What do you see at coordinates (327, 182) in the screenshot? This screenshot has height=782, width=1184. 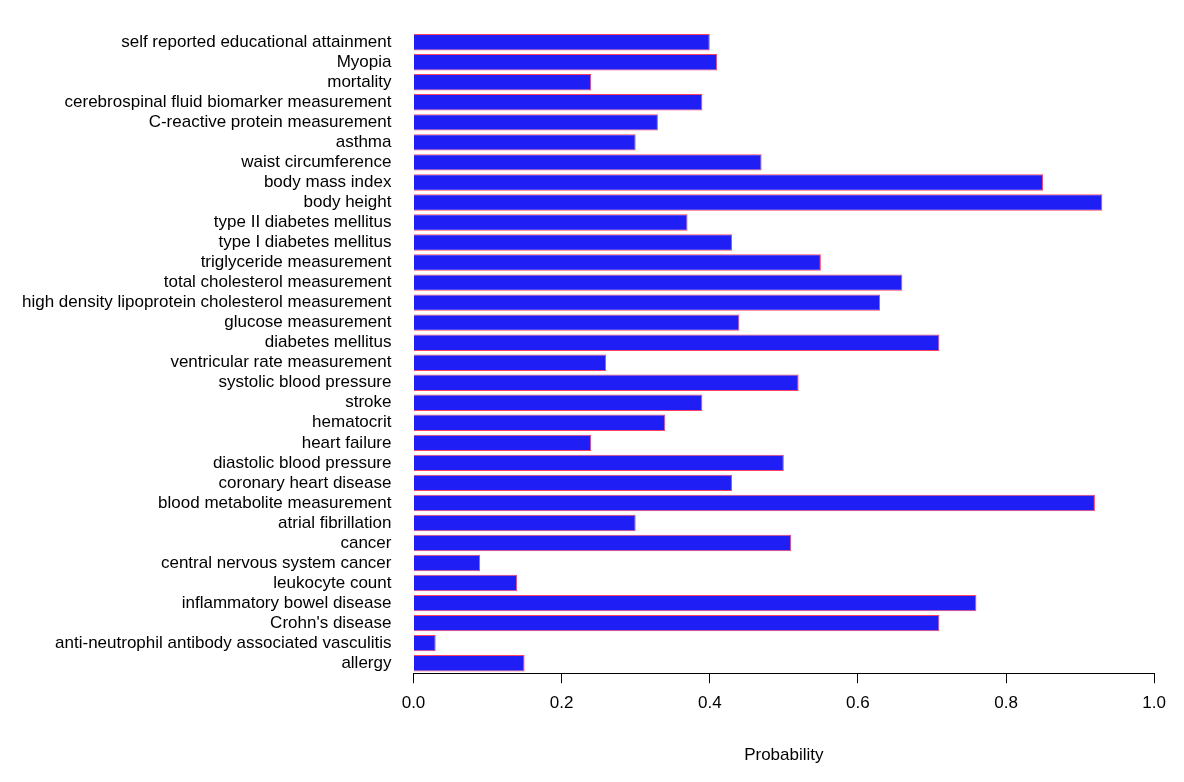 I see `y-tick-label: body mass index` at bounding box center [327, 182].